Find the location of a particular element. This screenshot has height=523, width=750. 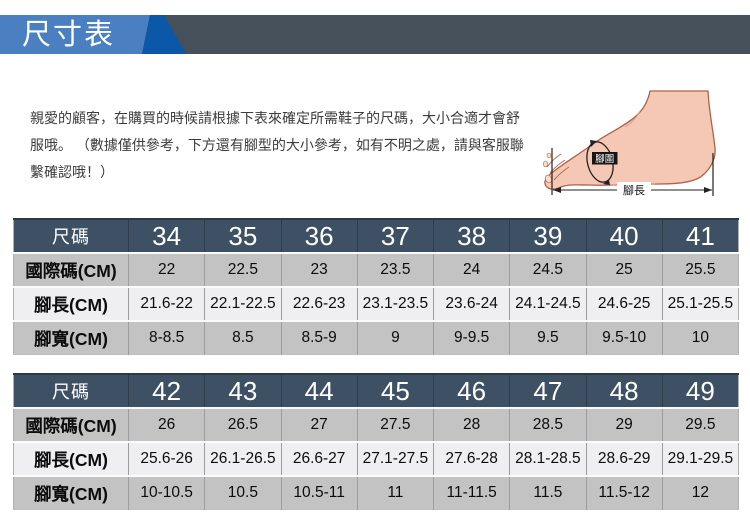

size-cell: 8-8.5 is located at coordinates (166, 337).